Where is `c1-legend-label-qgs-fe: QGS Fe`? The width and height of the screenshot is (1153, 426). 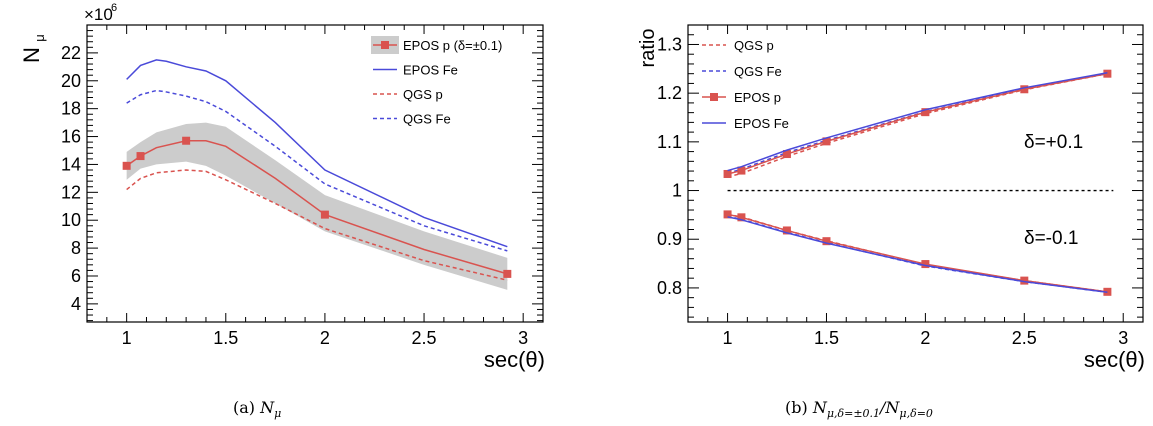 c1-legend-label-qgs-fe: QGS Fe is located at coordinates (758, 71).